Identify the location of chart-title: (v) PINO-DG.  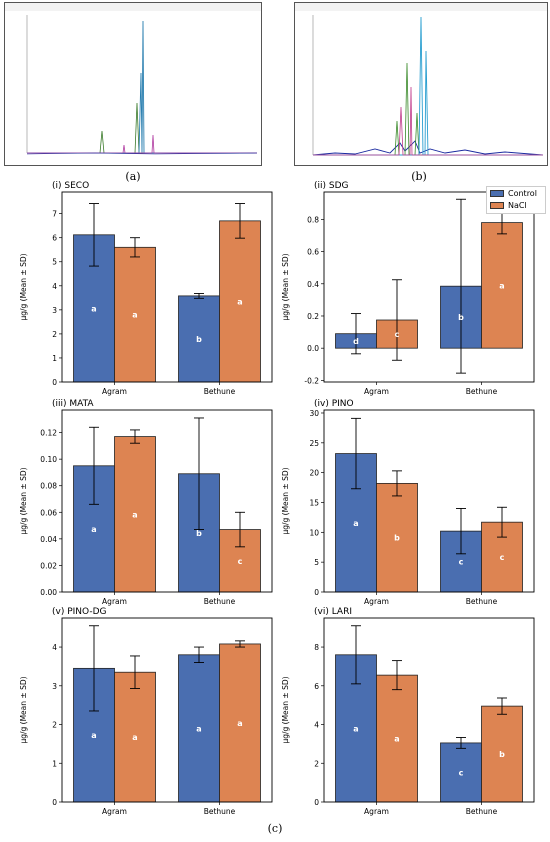
(79, 612).